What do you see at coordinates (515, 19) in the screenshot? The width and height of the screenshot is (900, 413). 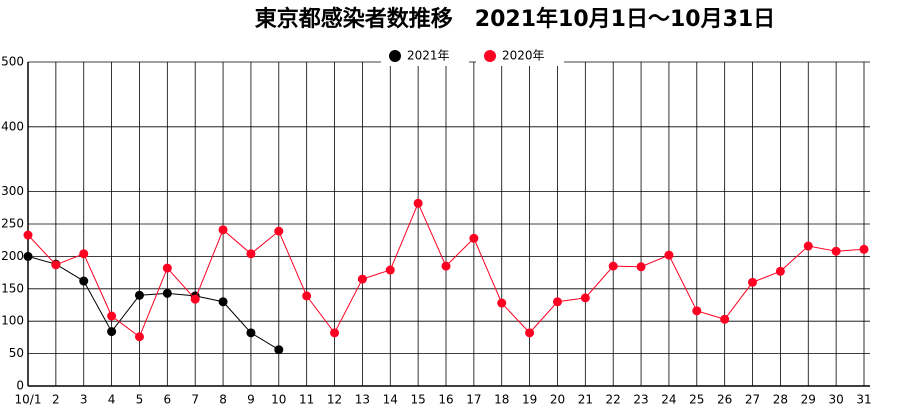 I see `chart-title: 東京都感染者数推移 2021年10月1日～10月31日` at bounding box center [515, 19].